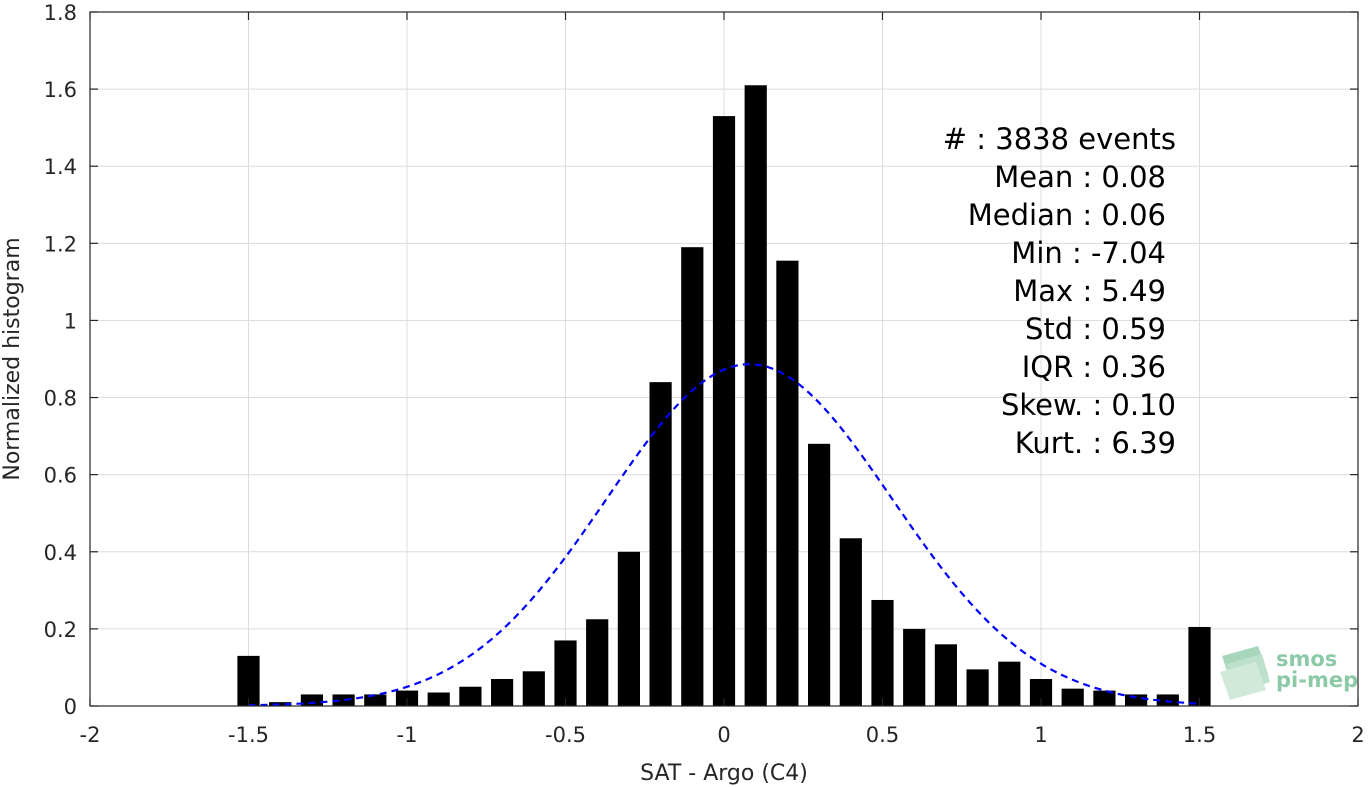  Describe the element at coordinates (60, 13) in the screenshot. I see `y-tick-label: 1.8` at that location.